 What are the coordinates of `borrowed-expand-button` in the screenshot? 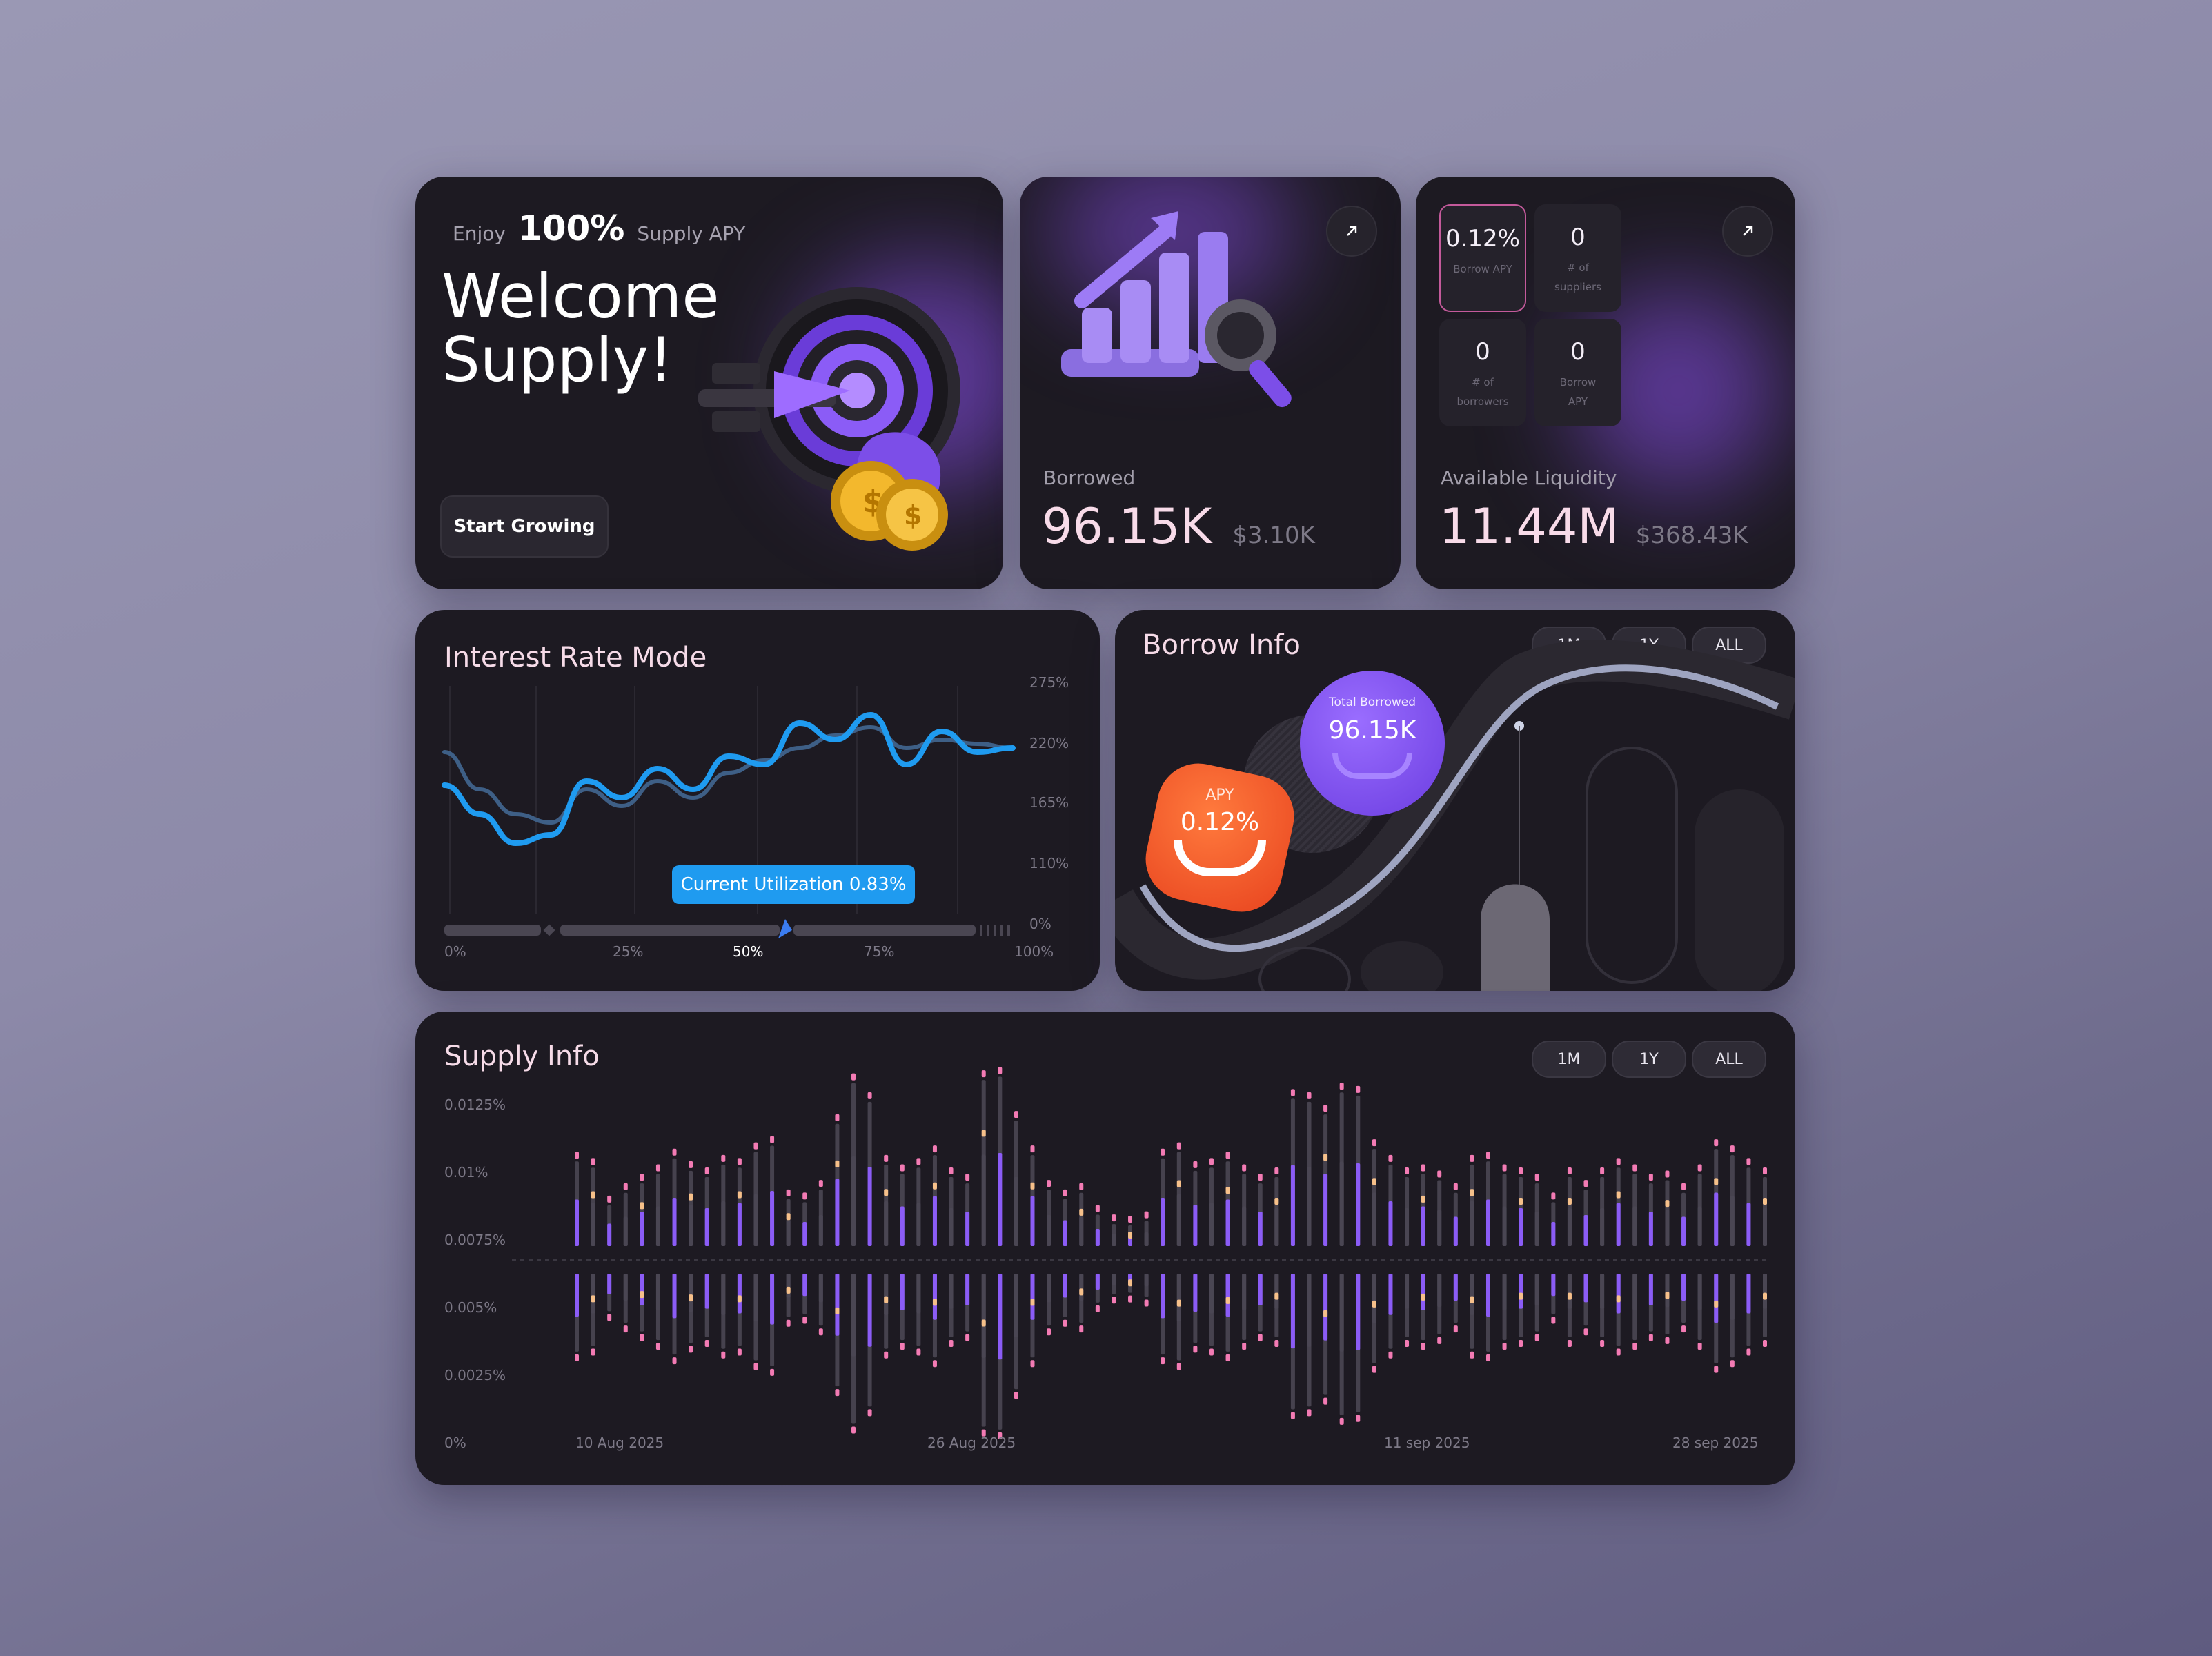 It's located at (1351, 231).